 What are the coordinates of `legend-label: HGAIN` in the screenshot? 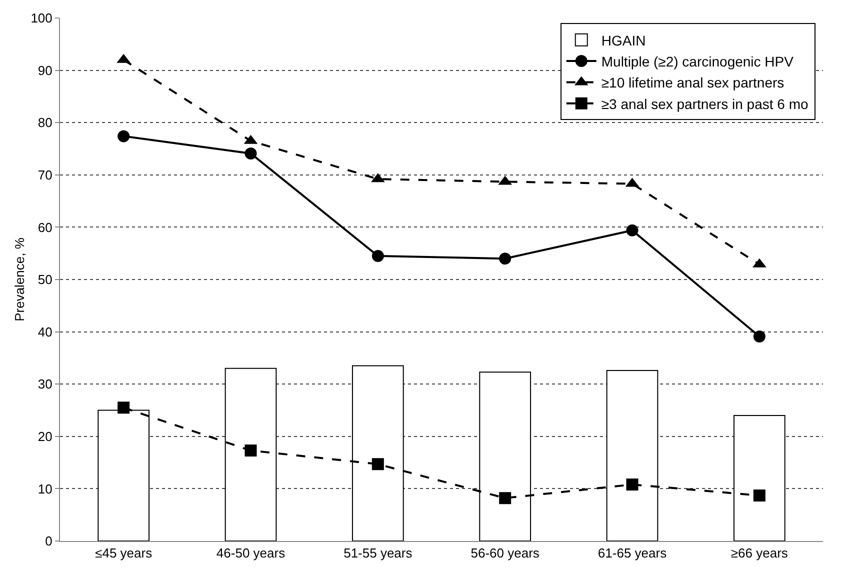 It's located at (623, 40).